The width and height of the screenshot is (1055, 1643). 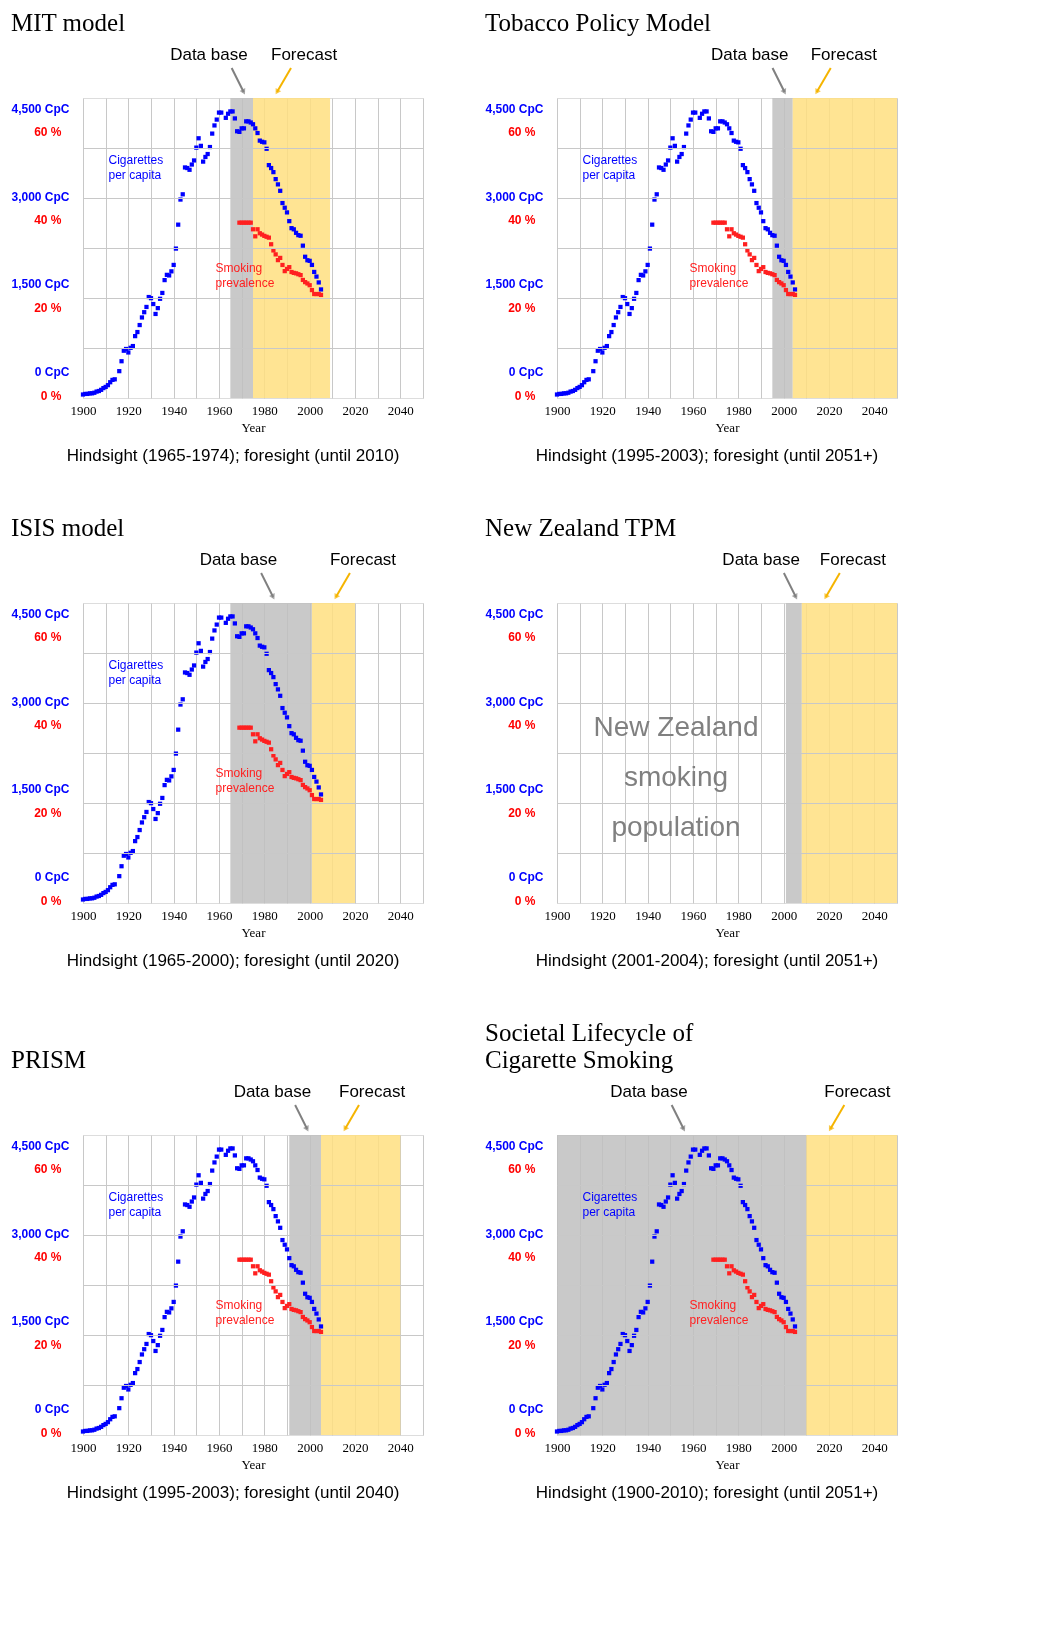 I want to click on text: Hindsight (1995-2003); foresight (until 2040), so click(x=233, y=1492).